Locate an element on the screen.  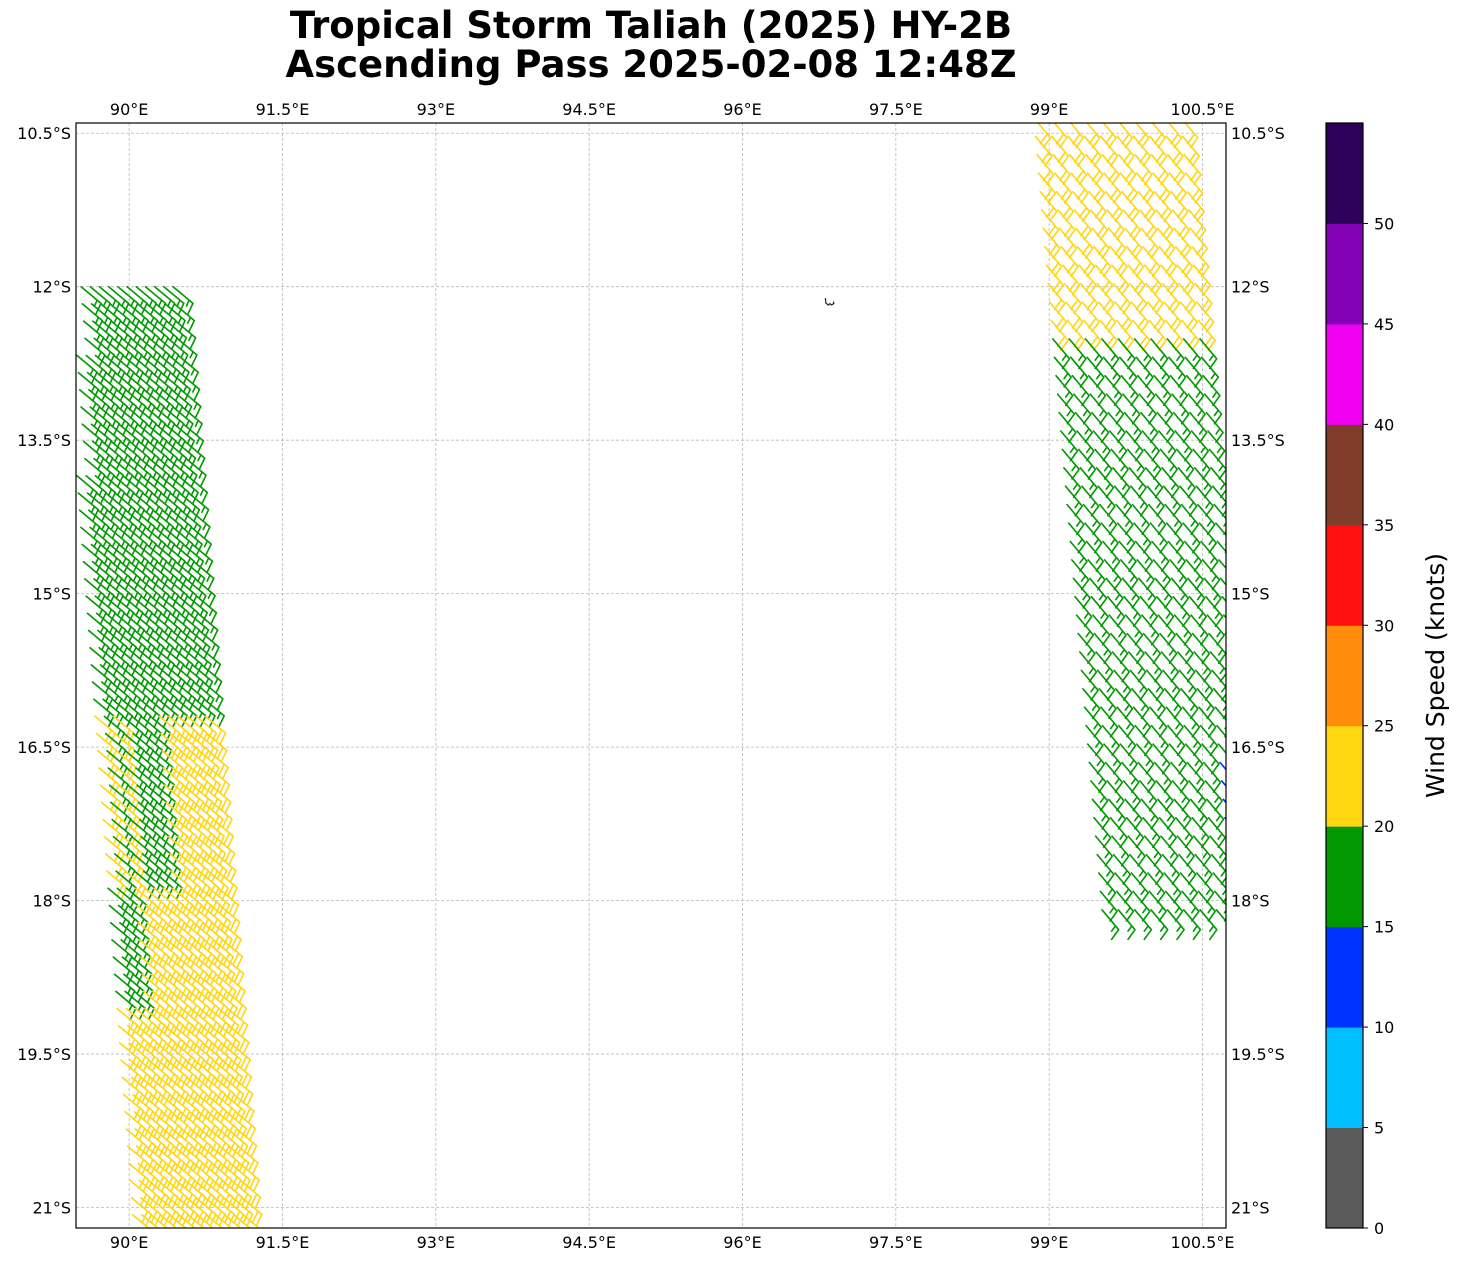
x-tick-label-bottom: 96°E is located at coordinates (742, 1242).